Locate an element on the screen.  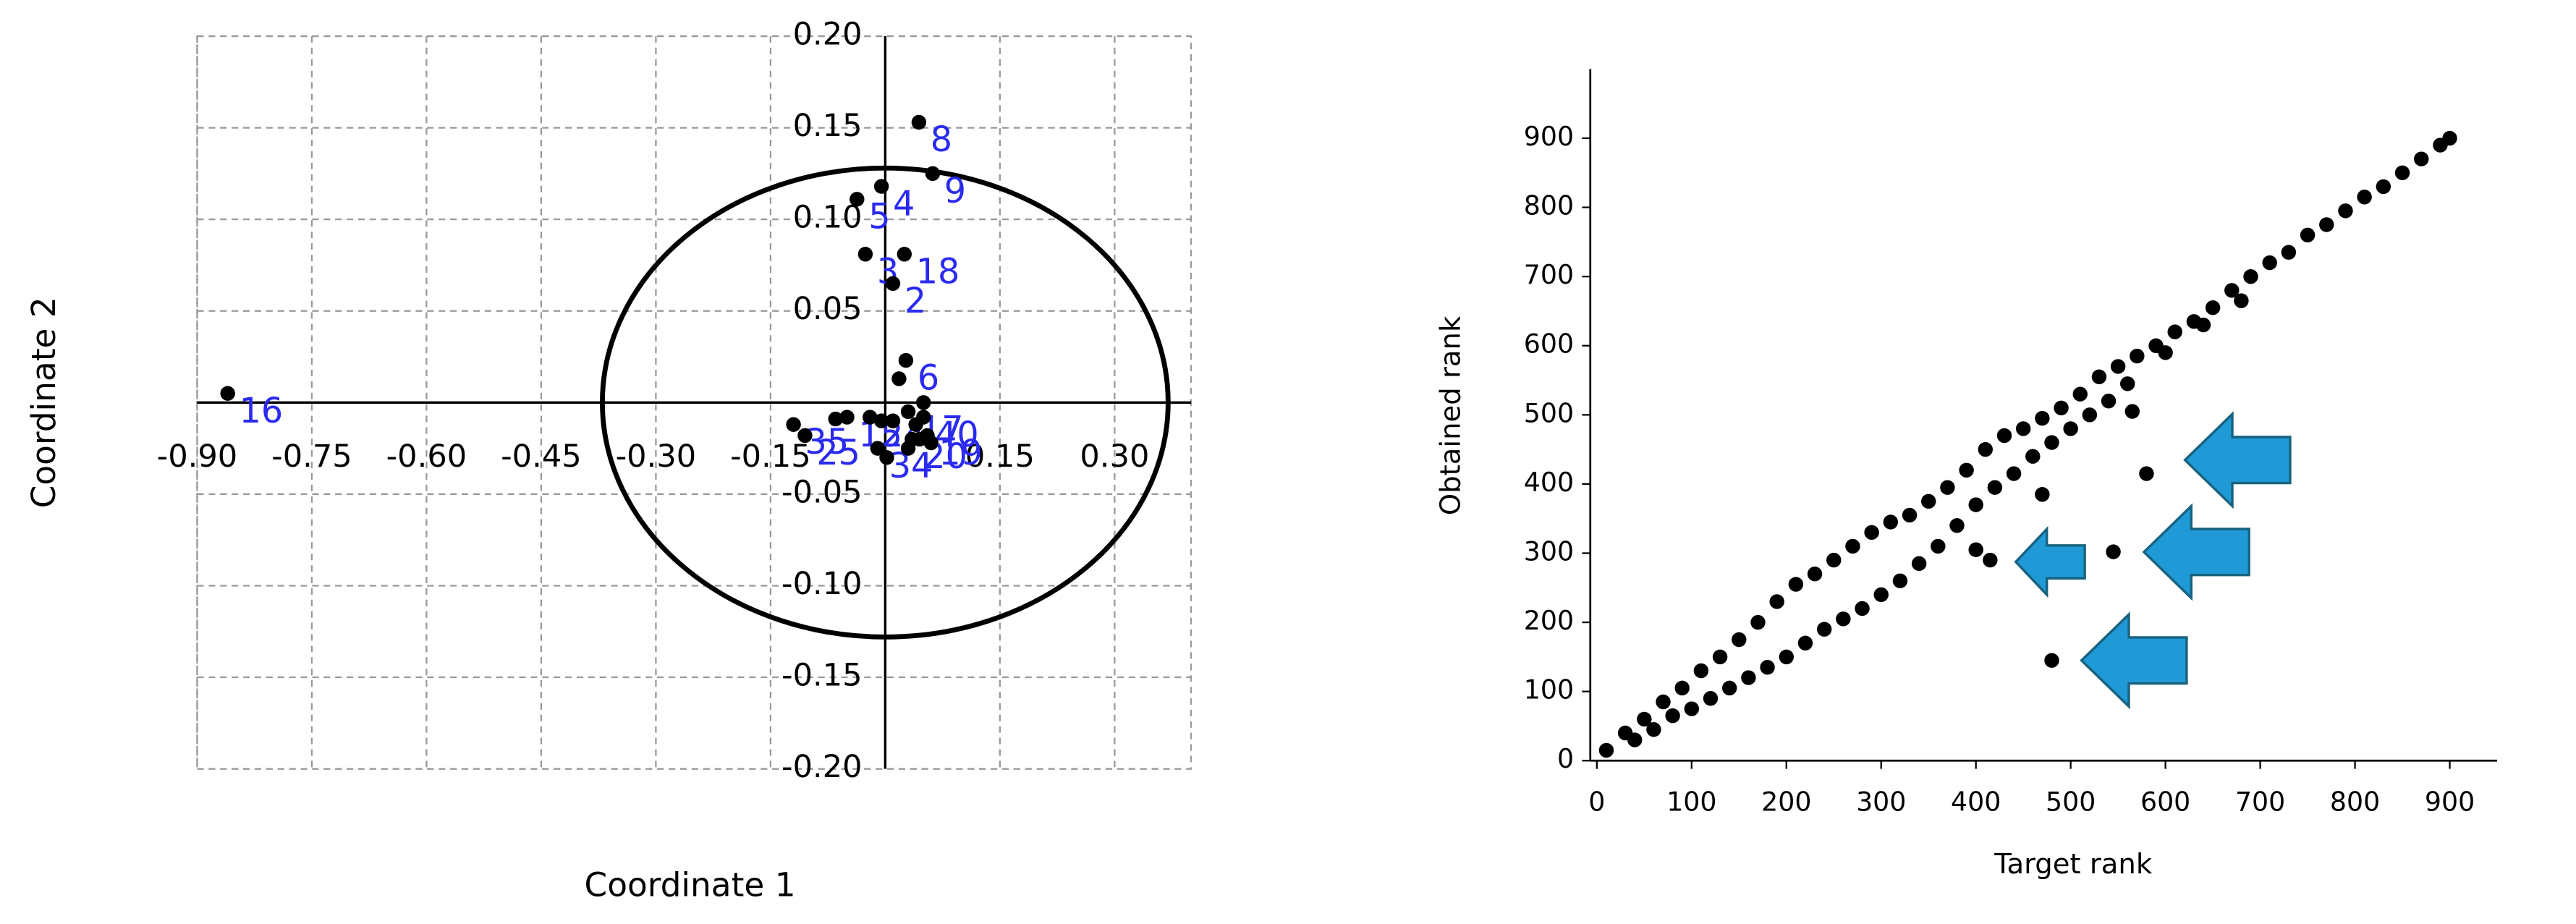
point-label: 25 is located at coordinates (838, 453).